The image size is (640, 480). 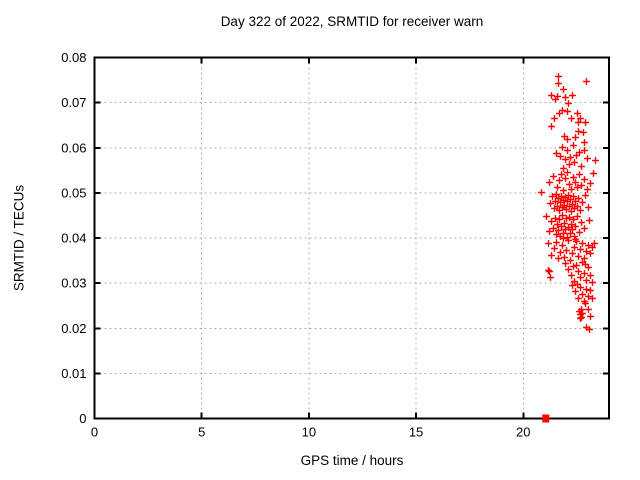 What do you see at coordinates (94, 432) in the screenshot?
I see `x-tick-label: 0` at bounding box center [94, 432].